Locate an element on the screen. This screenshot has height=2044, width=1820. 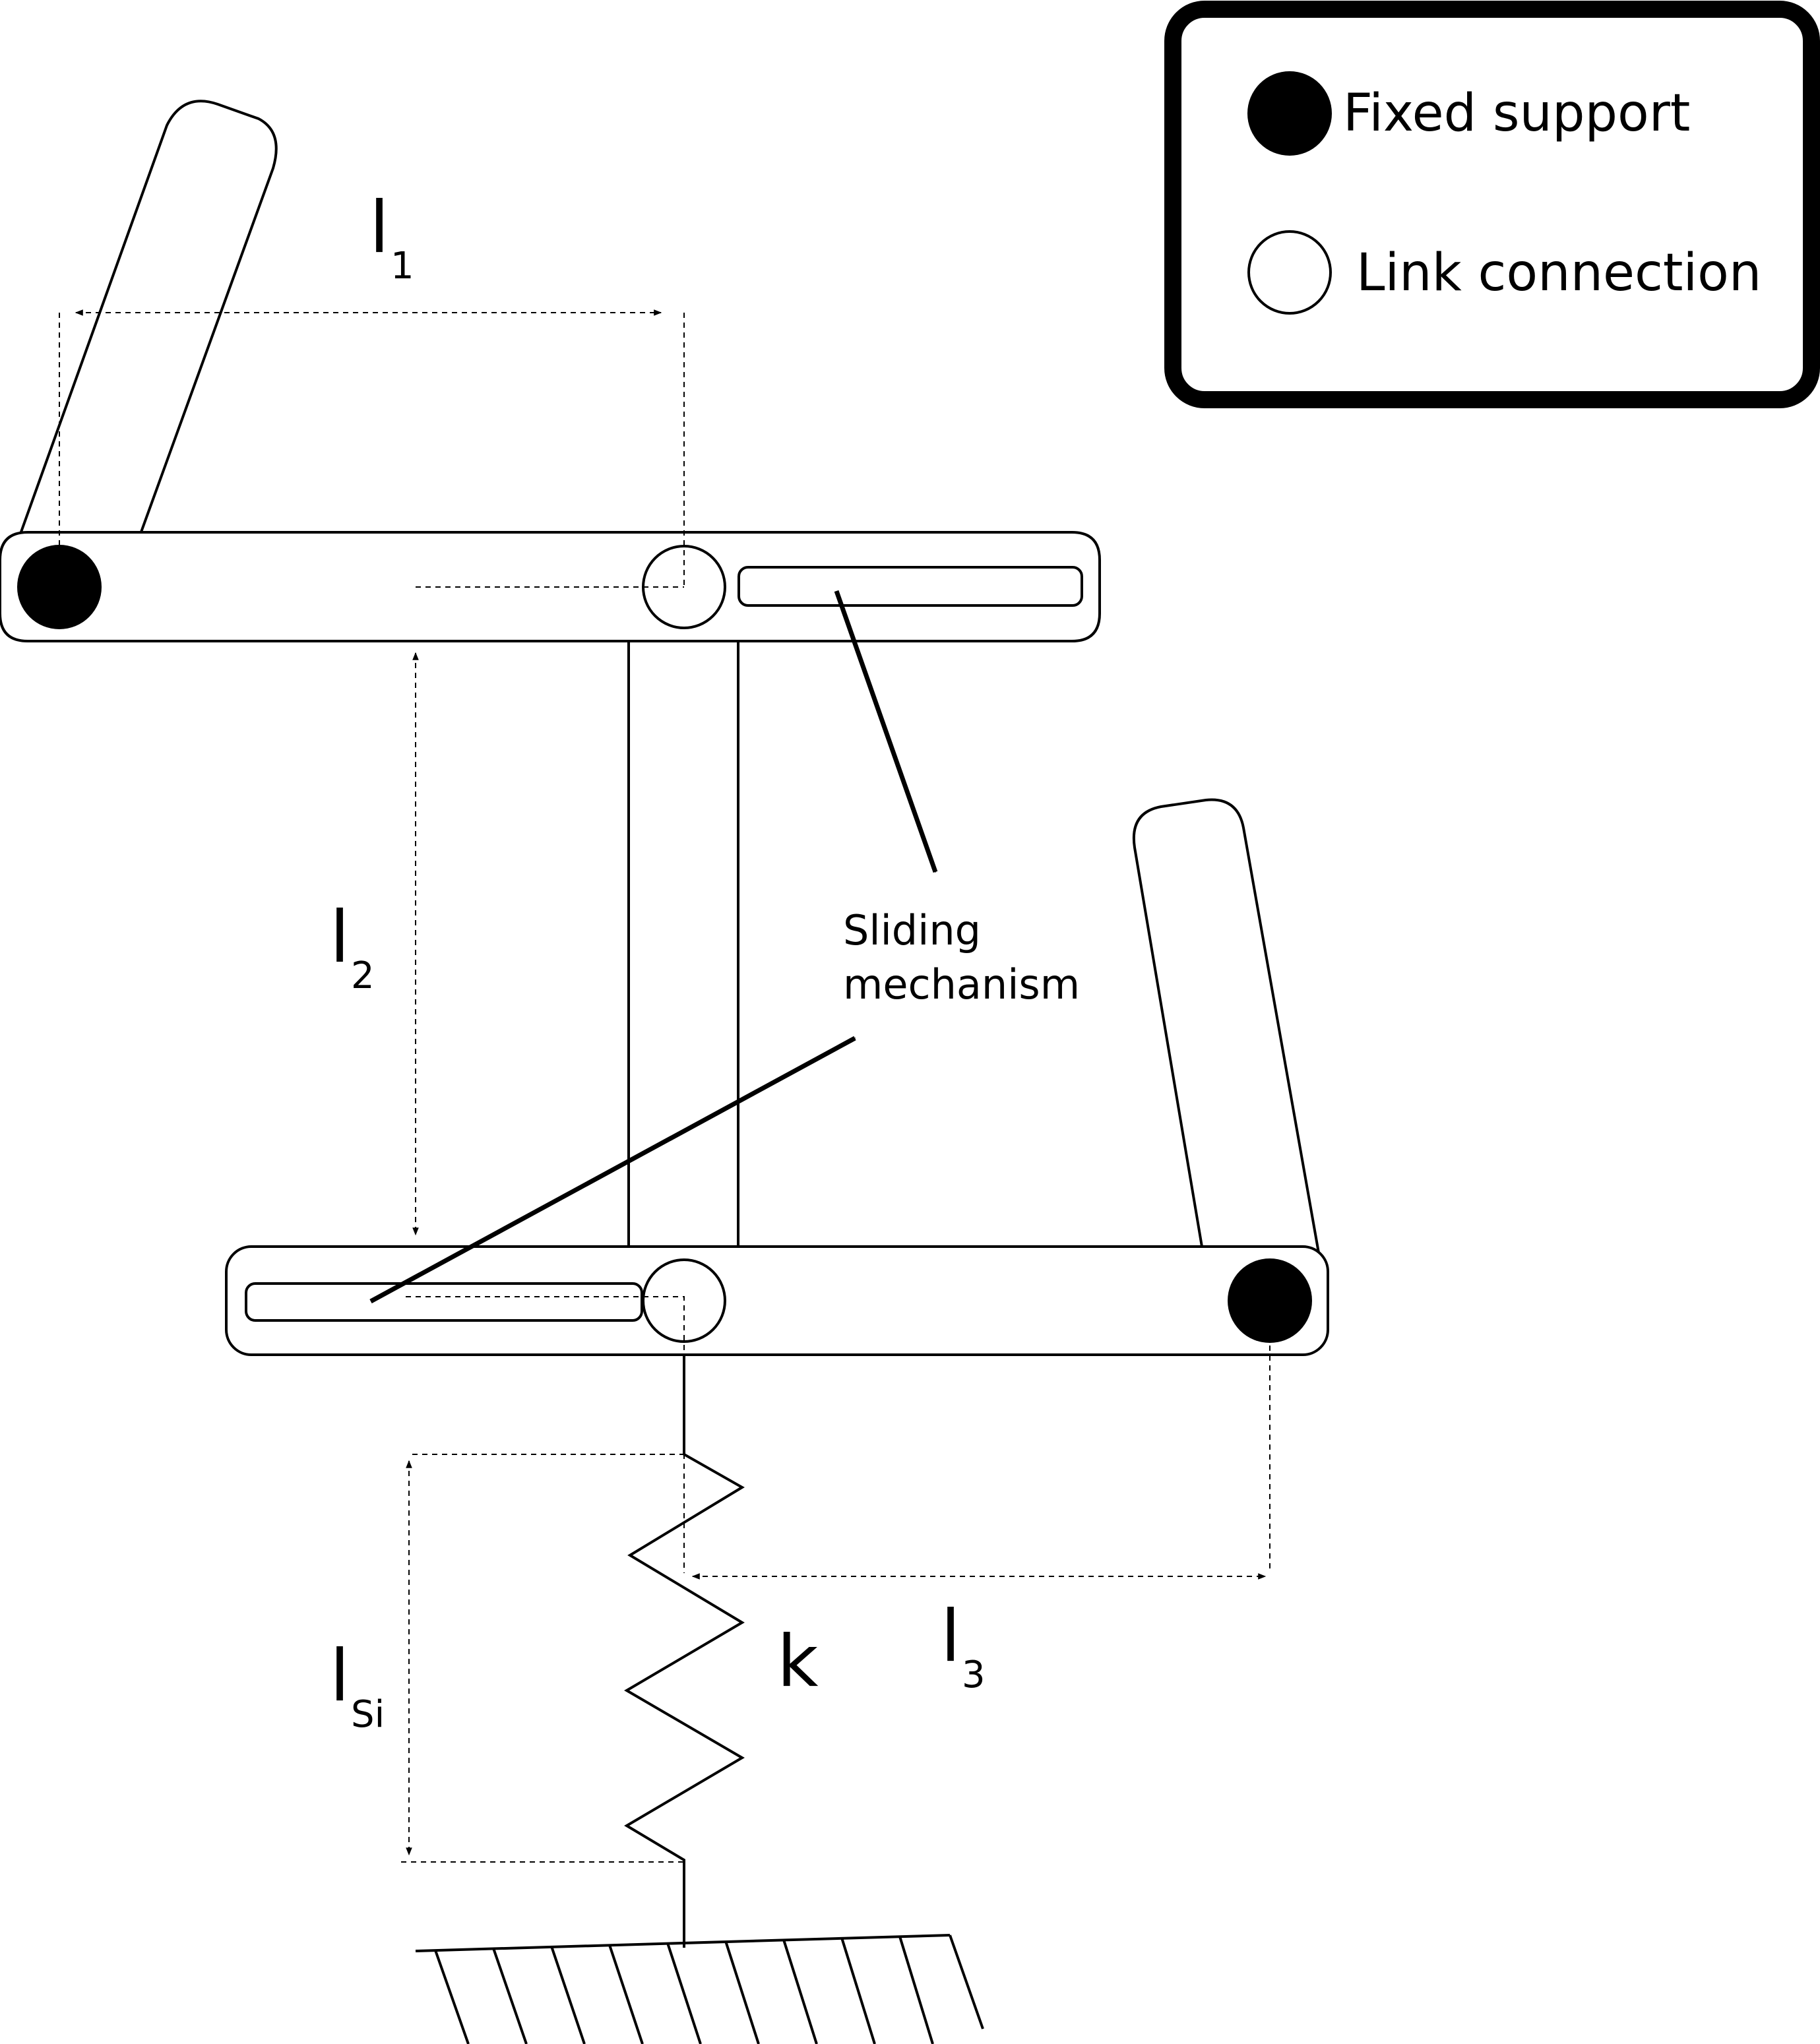
upper-slot is located at coordinates (910, 586).